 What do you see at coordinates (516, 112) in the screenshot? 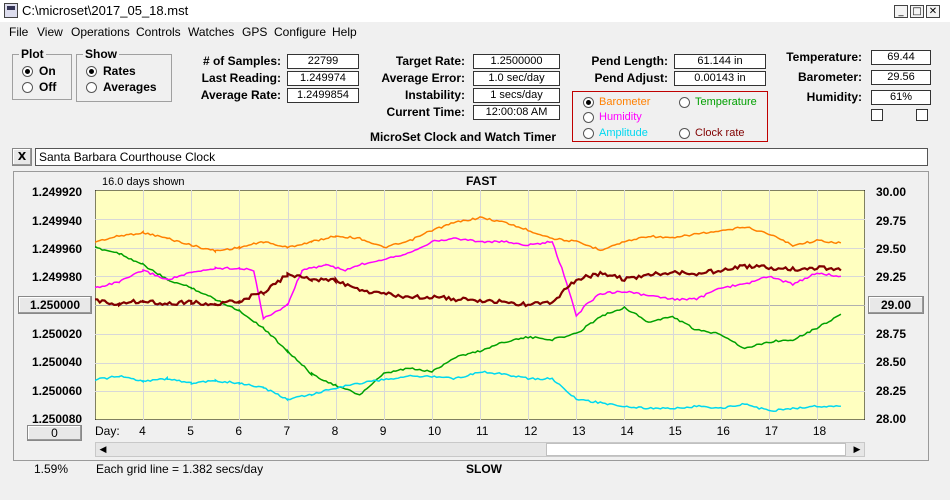
I see `current-time-field: 12:00:08 AM` at bounding box center [516, 112].